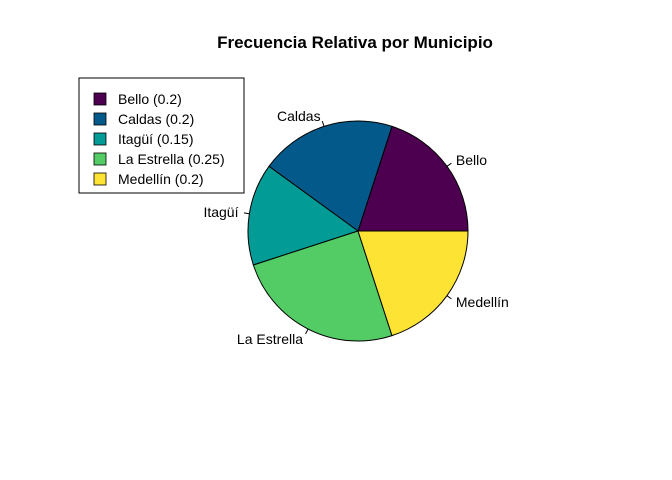  What do you see at coordinates (323, 123) in the screenshot?
I see `slice-tick-caldas` at bounding box center [323, 123].